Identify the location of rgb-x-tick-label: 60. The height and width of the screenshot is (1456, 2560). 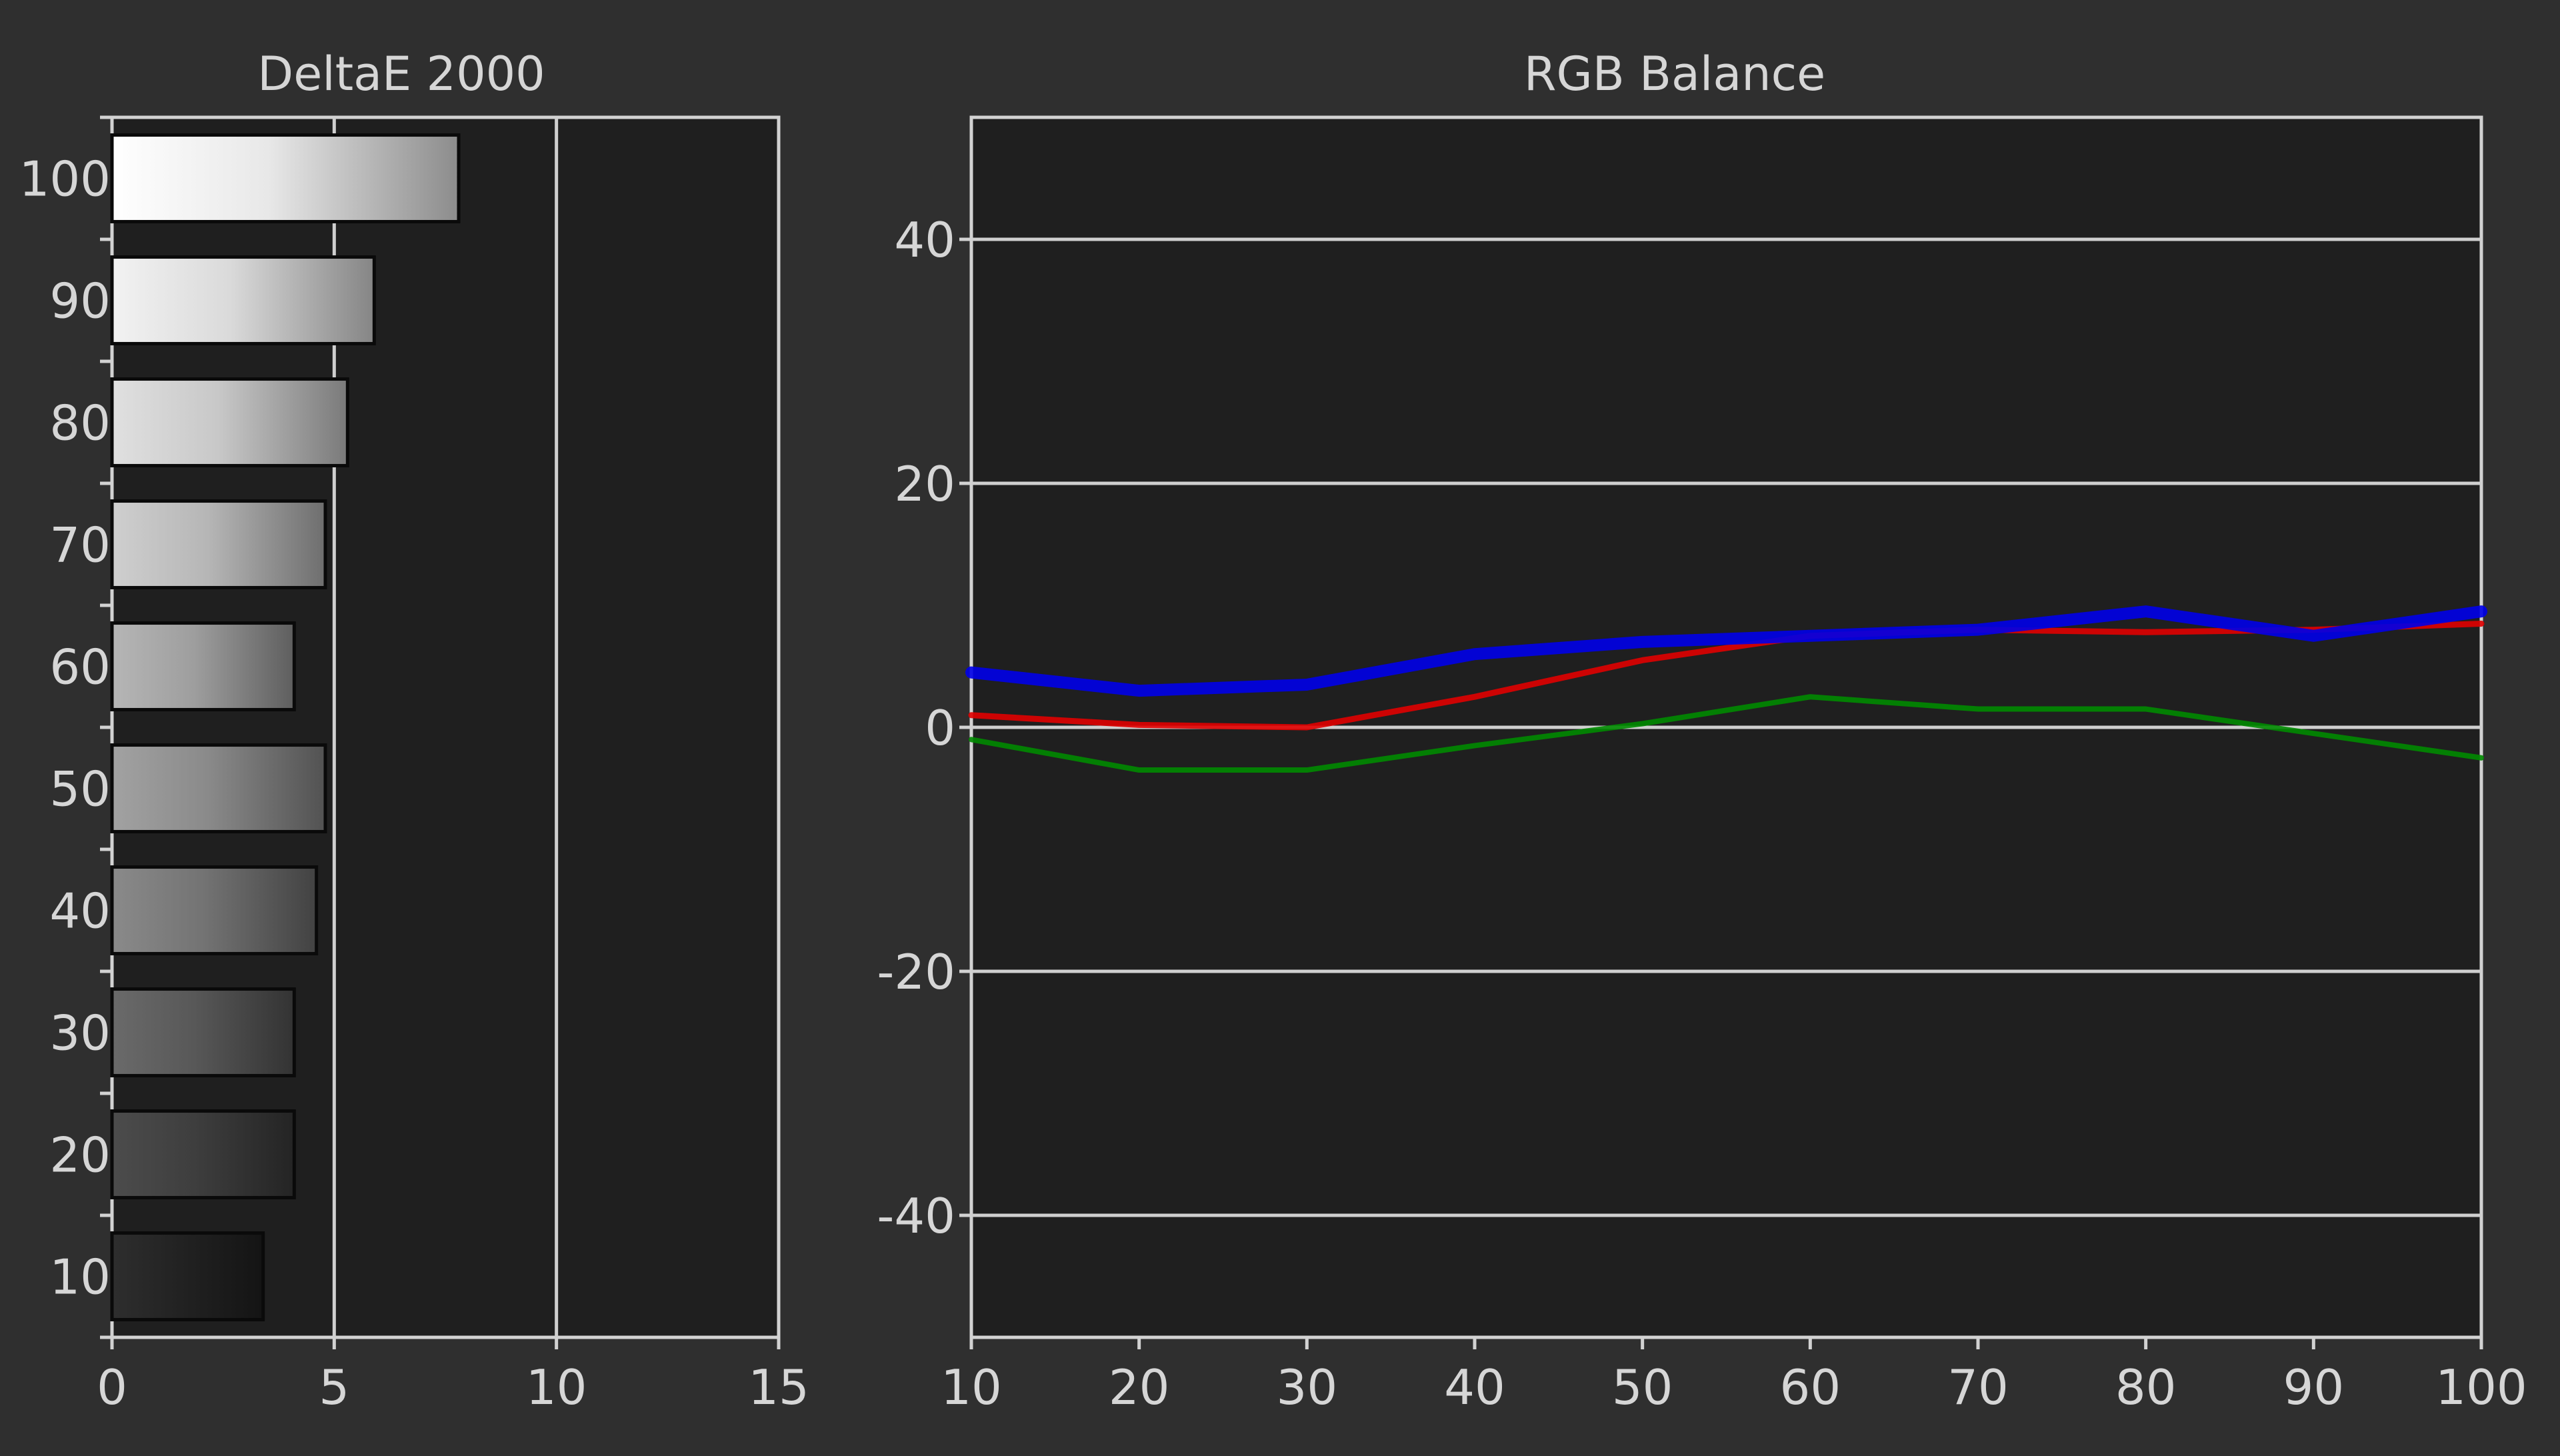
(1810, 1387).